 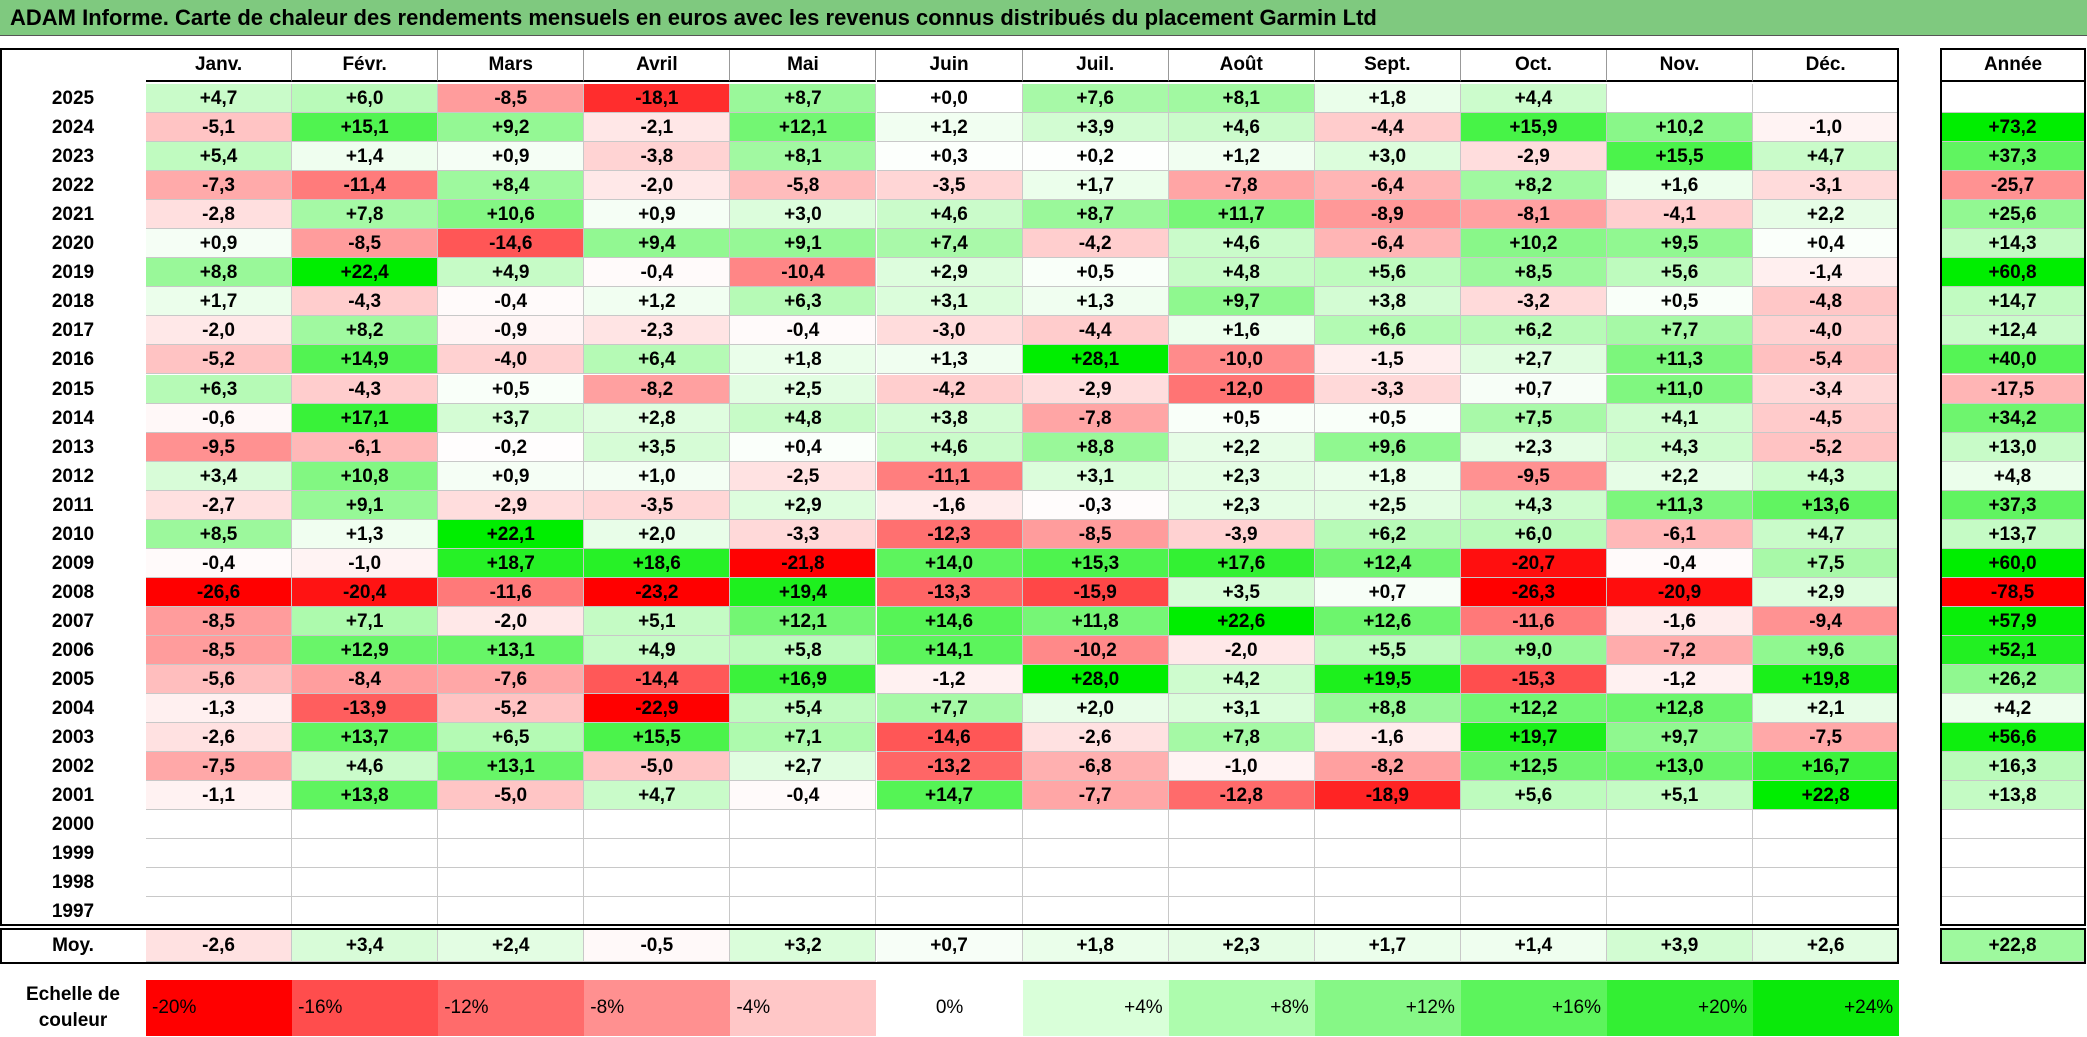 I want to click on year-label: 2002, so click(x=73, y=767).